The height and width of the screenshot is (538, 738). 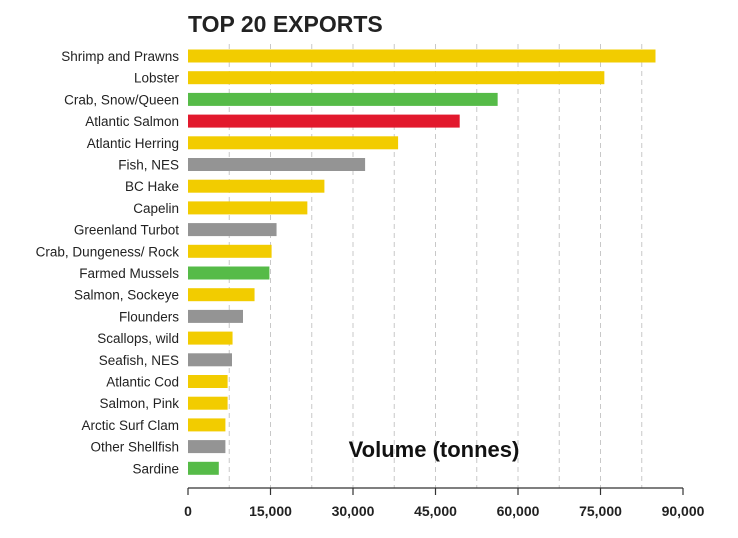 I want to click on x-axis-ticks: 0 15,000 30,000 45,000 60,000 75,000 90,000, so click(x=444, y=503).